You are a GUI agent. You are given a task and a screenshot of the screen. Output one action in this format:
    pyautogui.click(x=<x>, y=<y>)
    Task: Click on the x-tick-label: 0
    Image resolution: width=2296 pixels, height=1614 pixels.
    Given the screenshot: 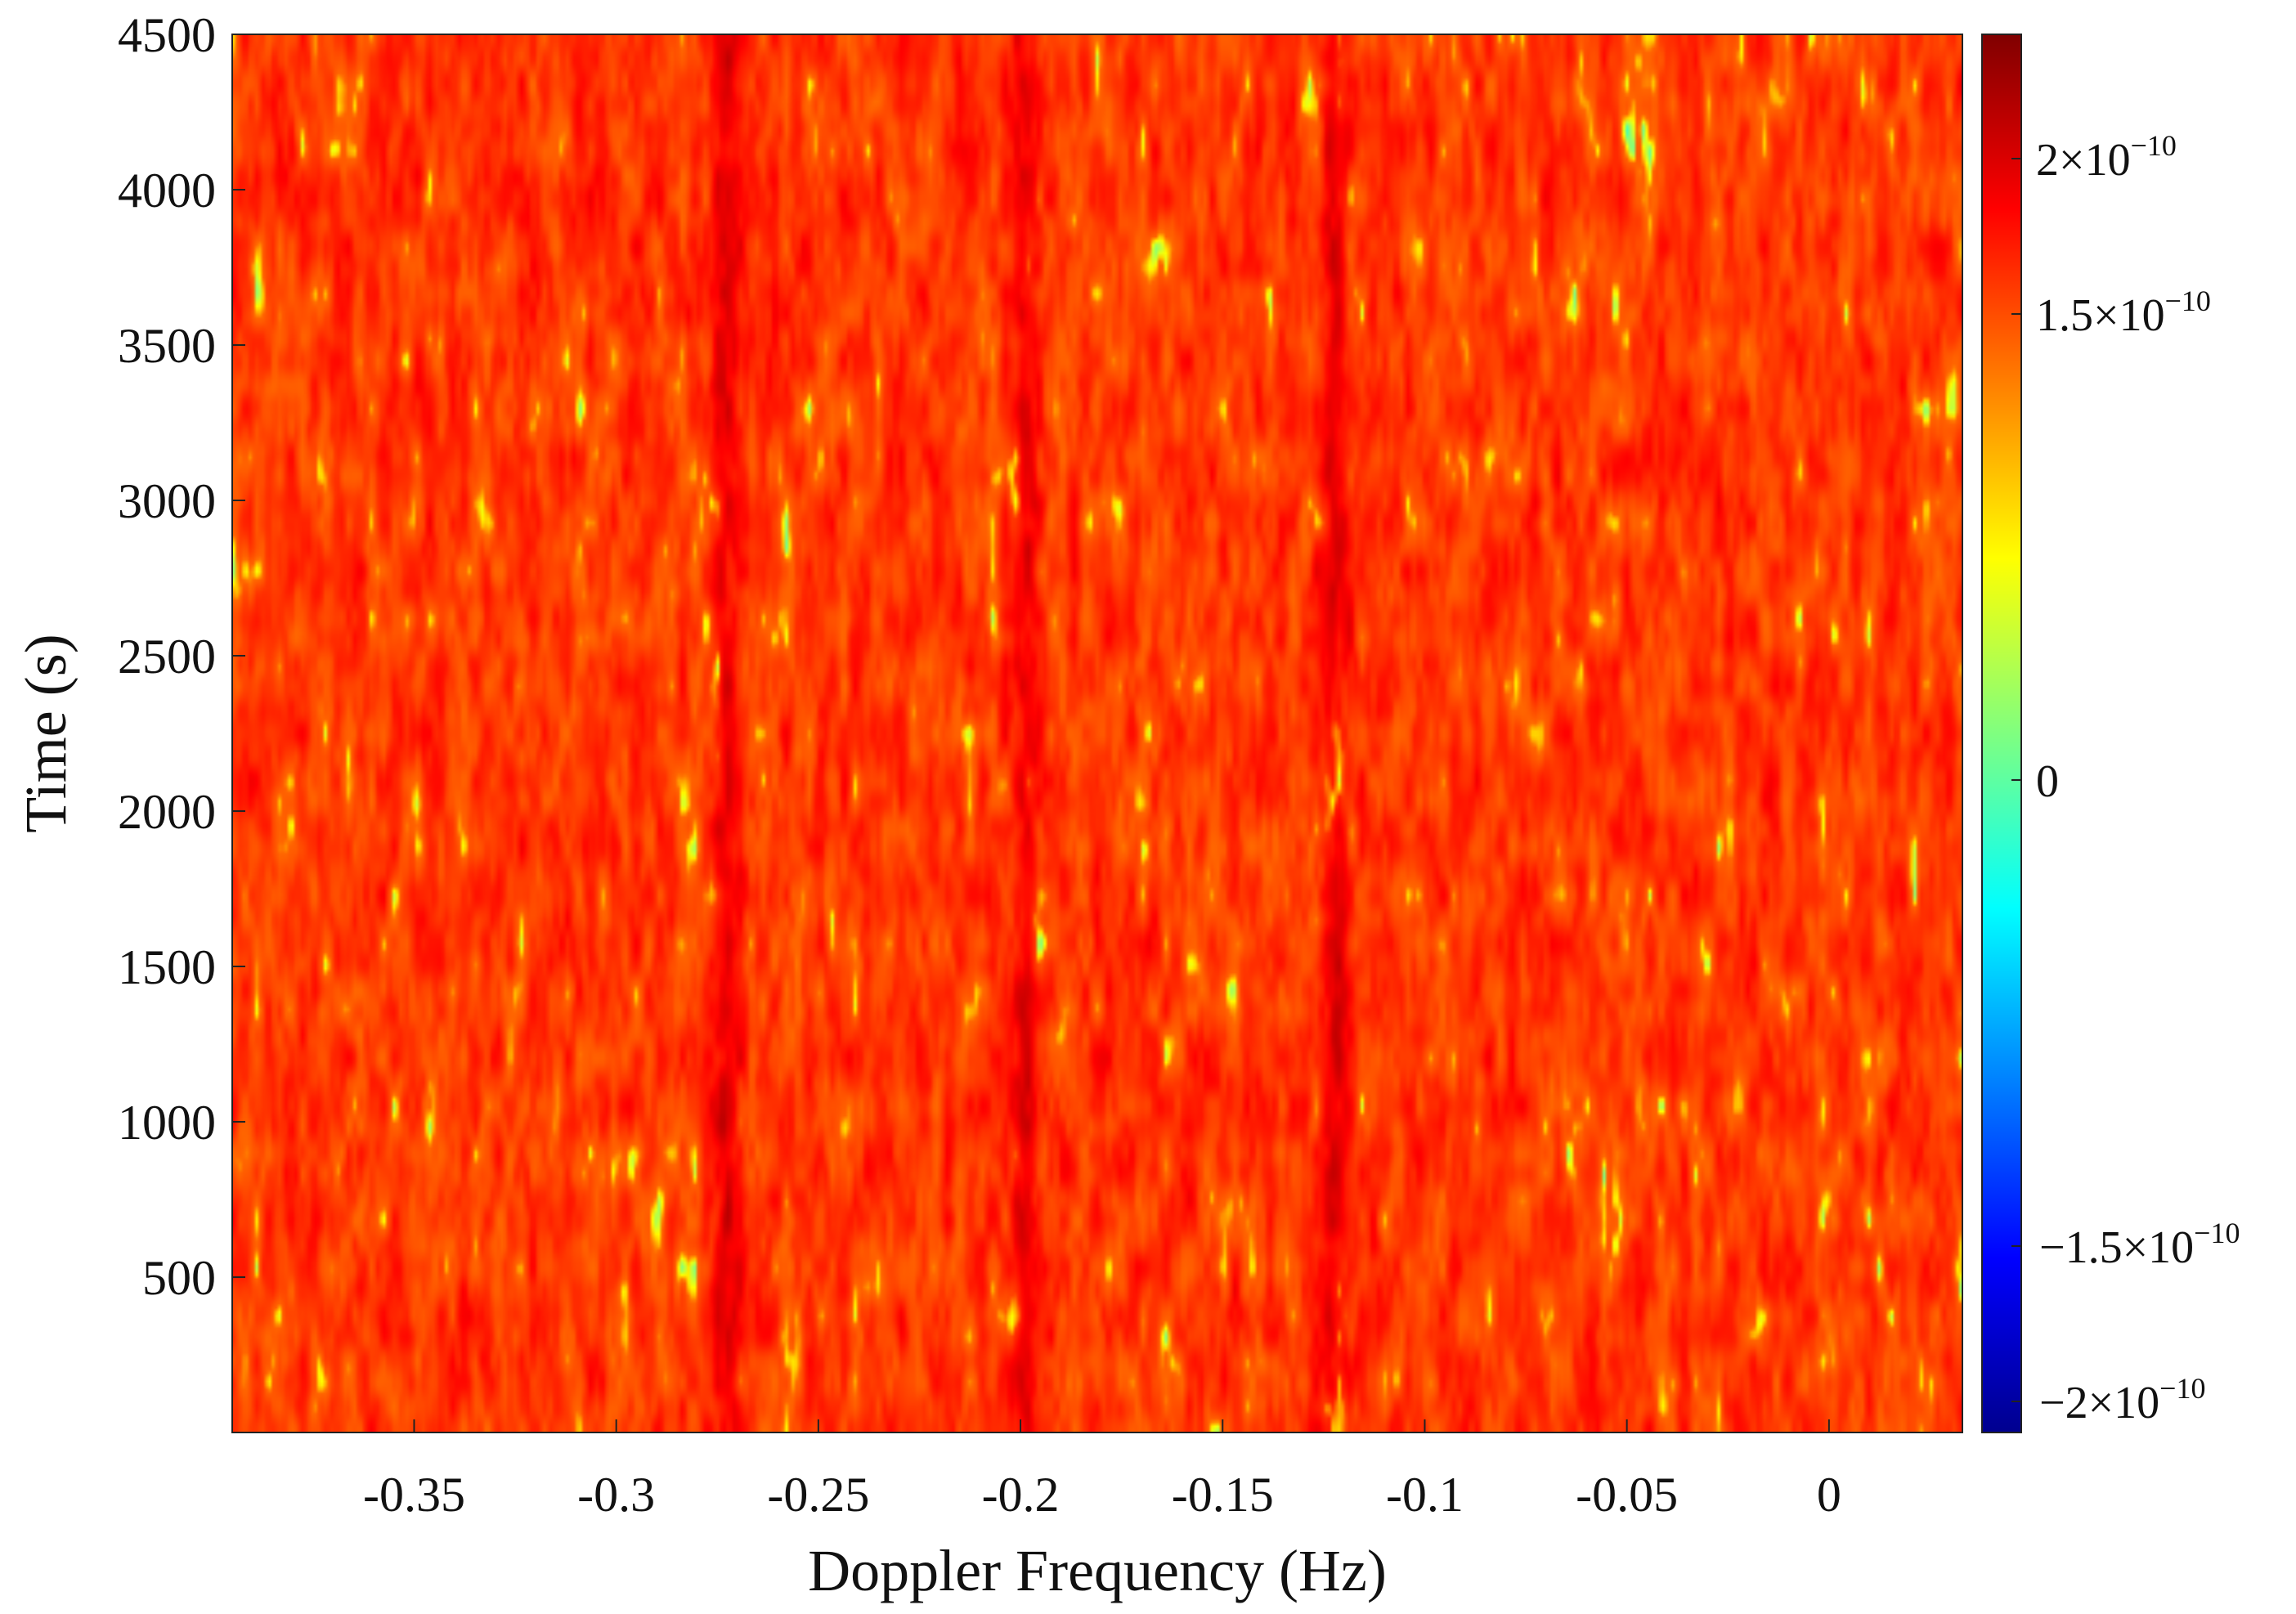 What is the action you would take?
    pyautogui.click(x=1829, y=1495)
    